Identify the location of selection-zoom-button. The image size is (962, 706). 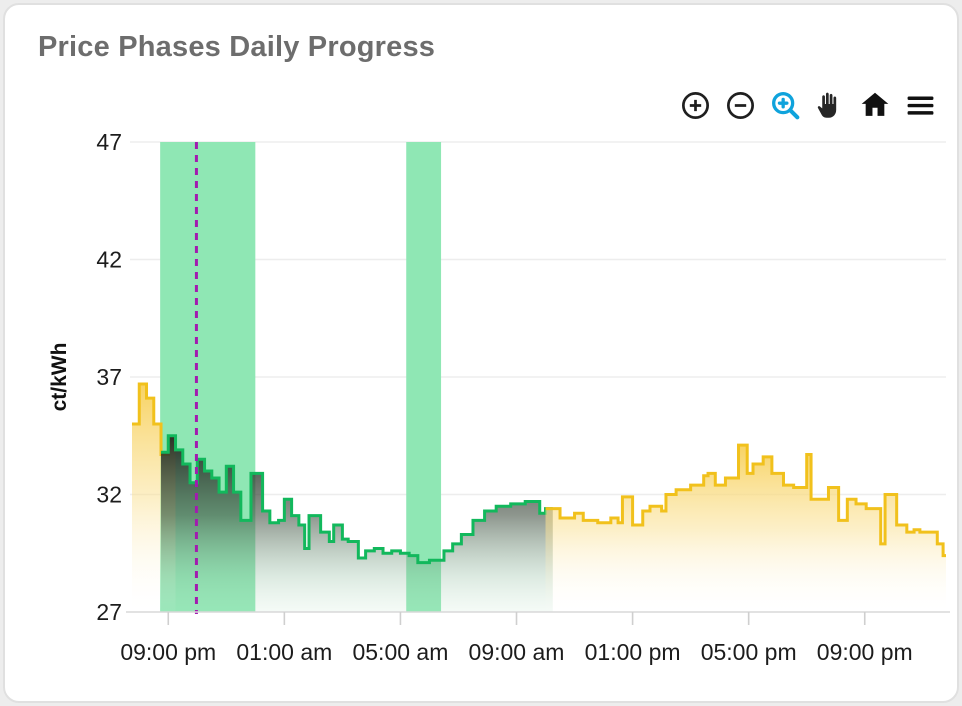
(785, 105).